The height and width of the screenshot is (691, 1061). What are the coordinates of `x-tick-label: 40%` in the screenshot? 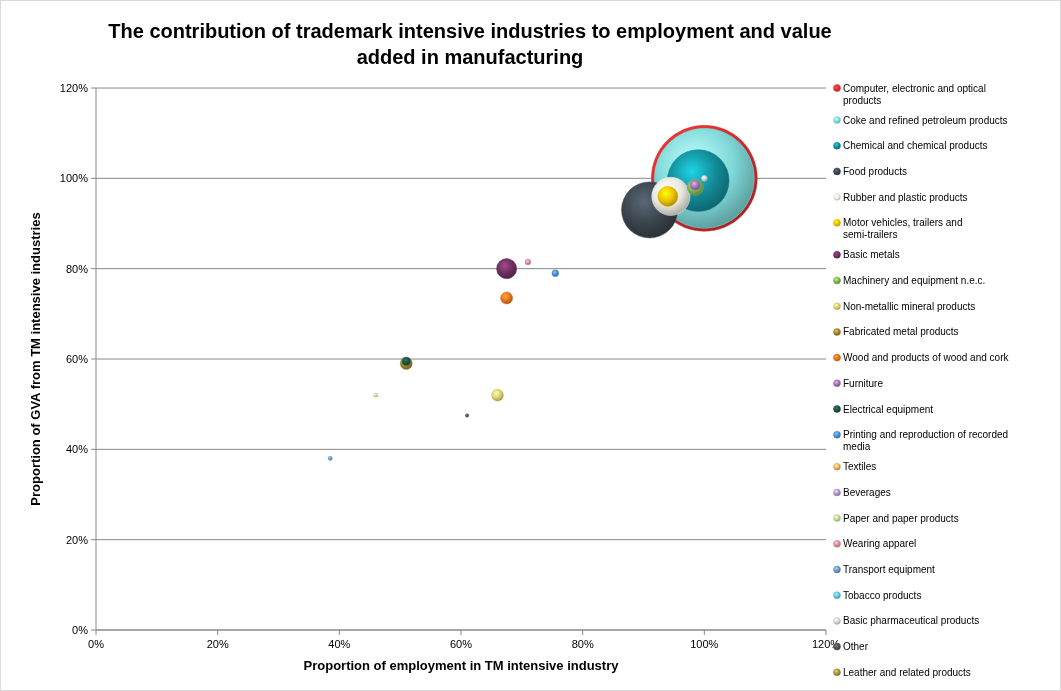 It's located at (339, 644).